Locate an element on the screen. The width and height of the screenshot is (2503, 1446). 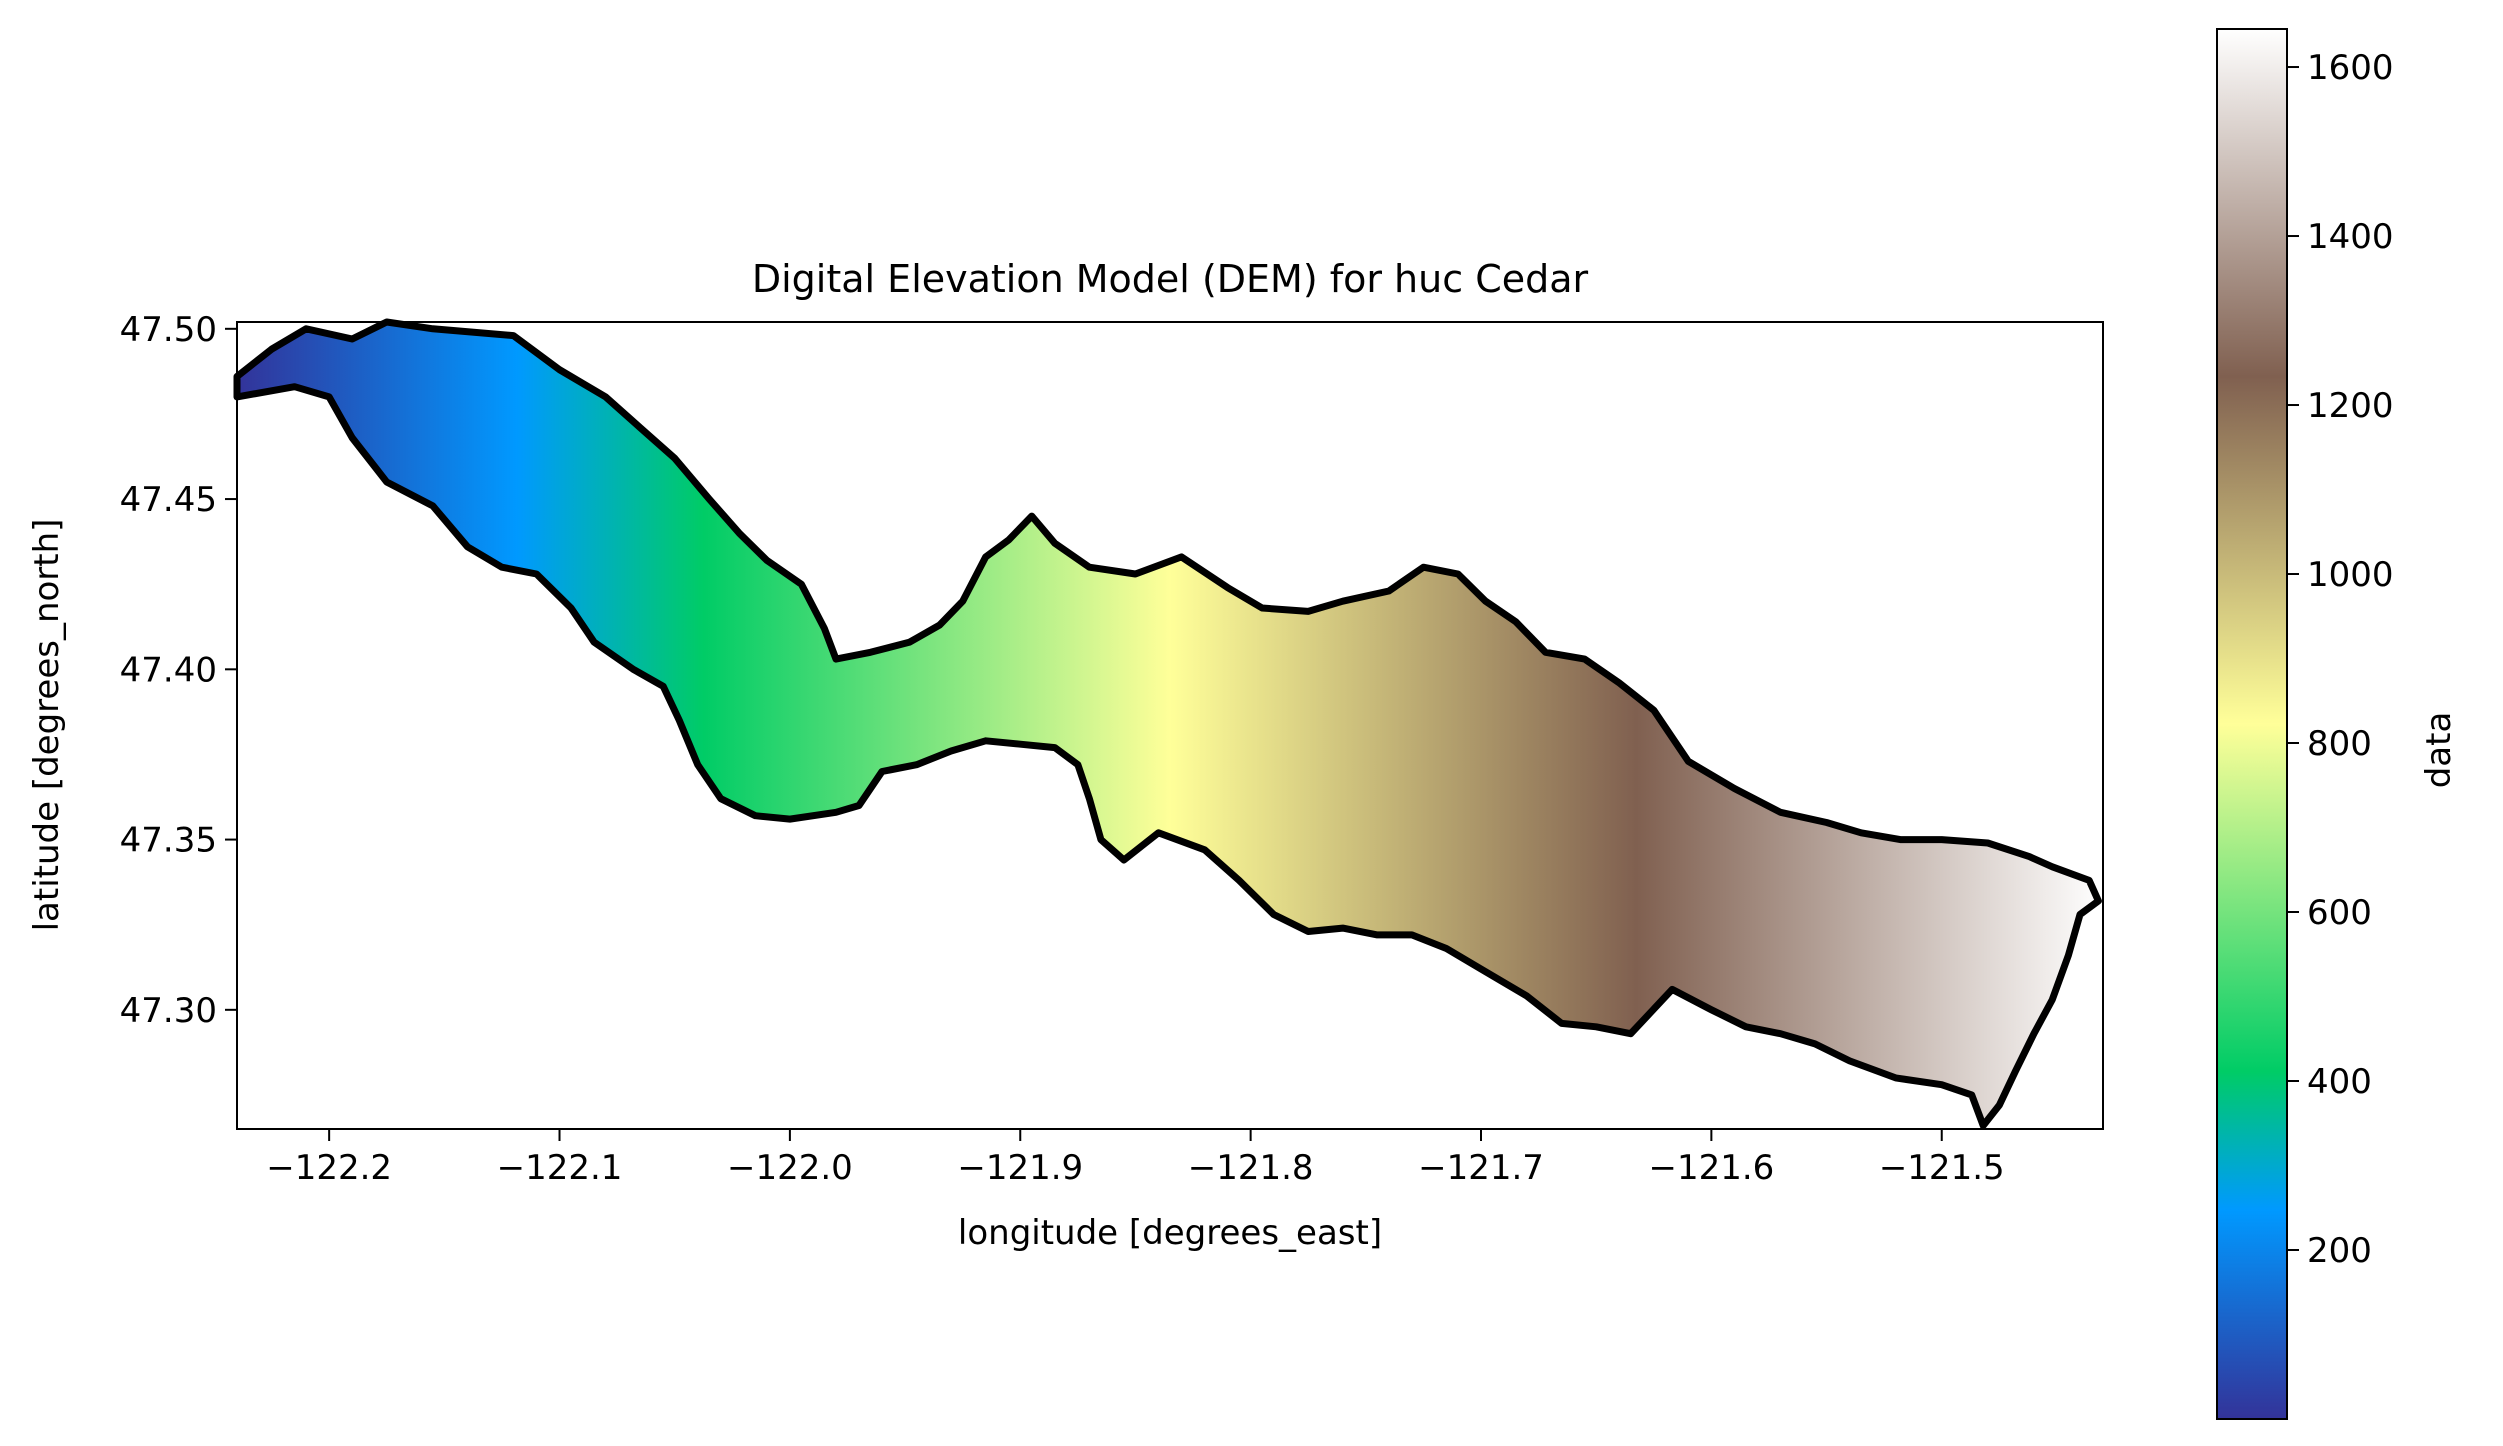
colorbar-tick-label: 1200 is located at coordinates (2350, 406).